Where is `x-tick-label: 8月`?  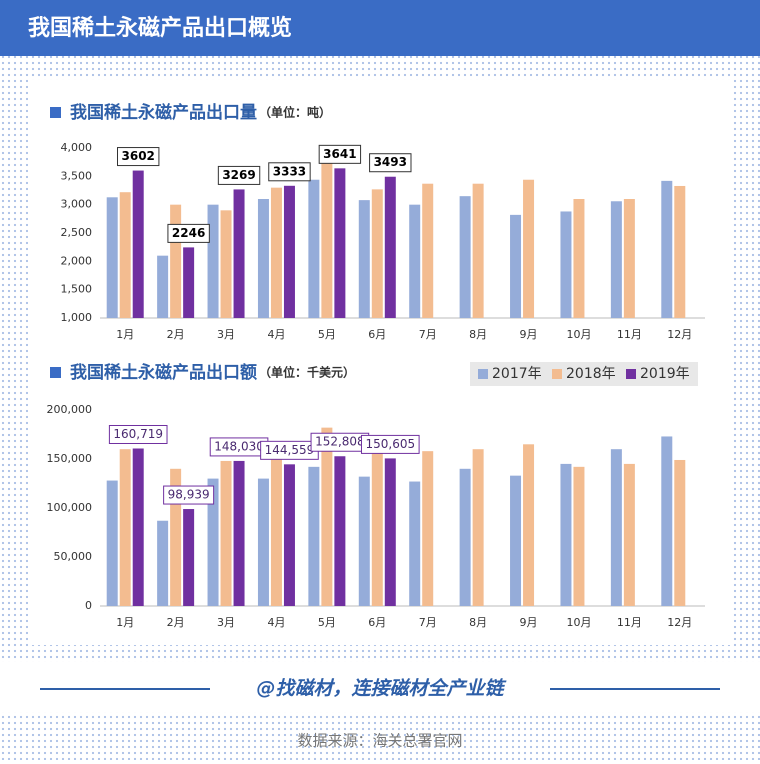
x-tick-label: 8月 is located at coordinates (478, 334).